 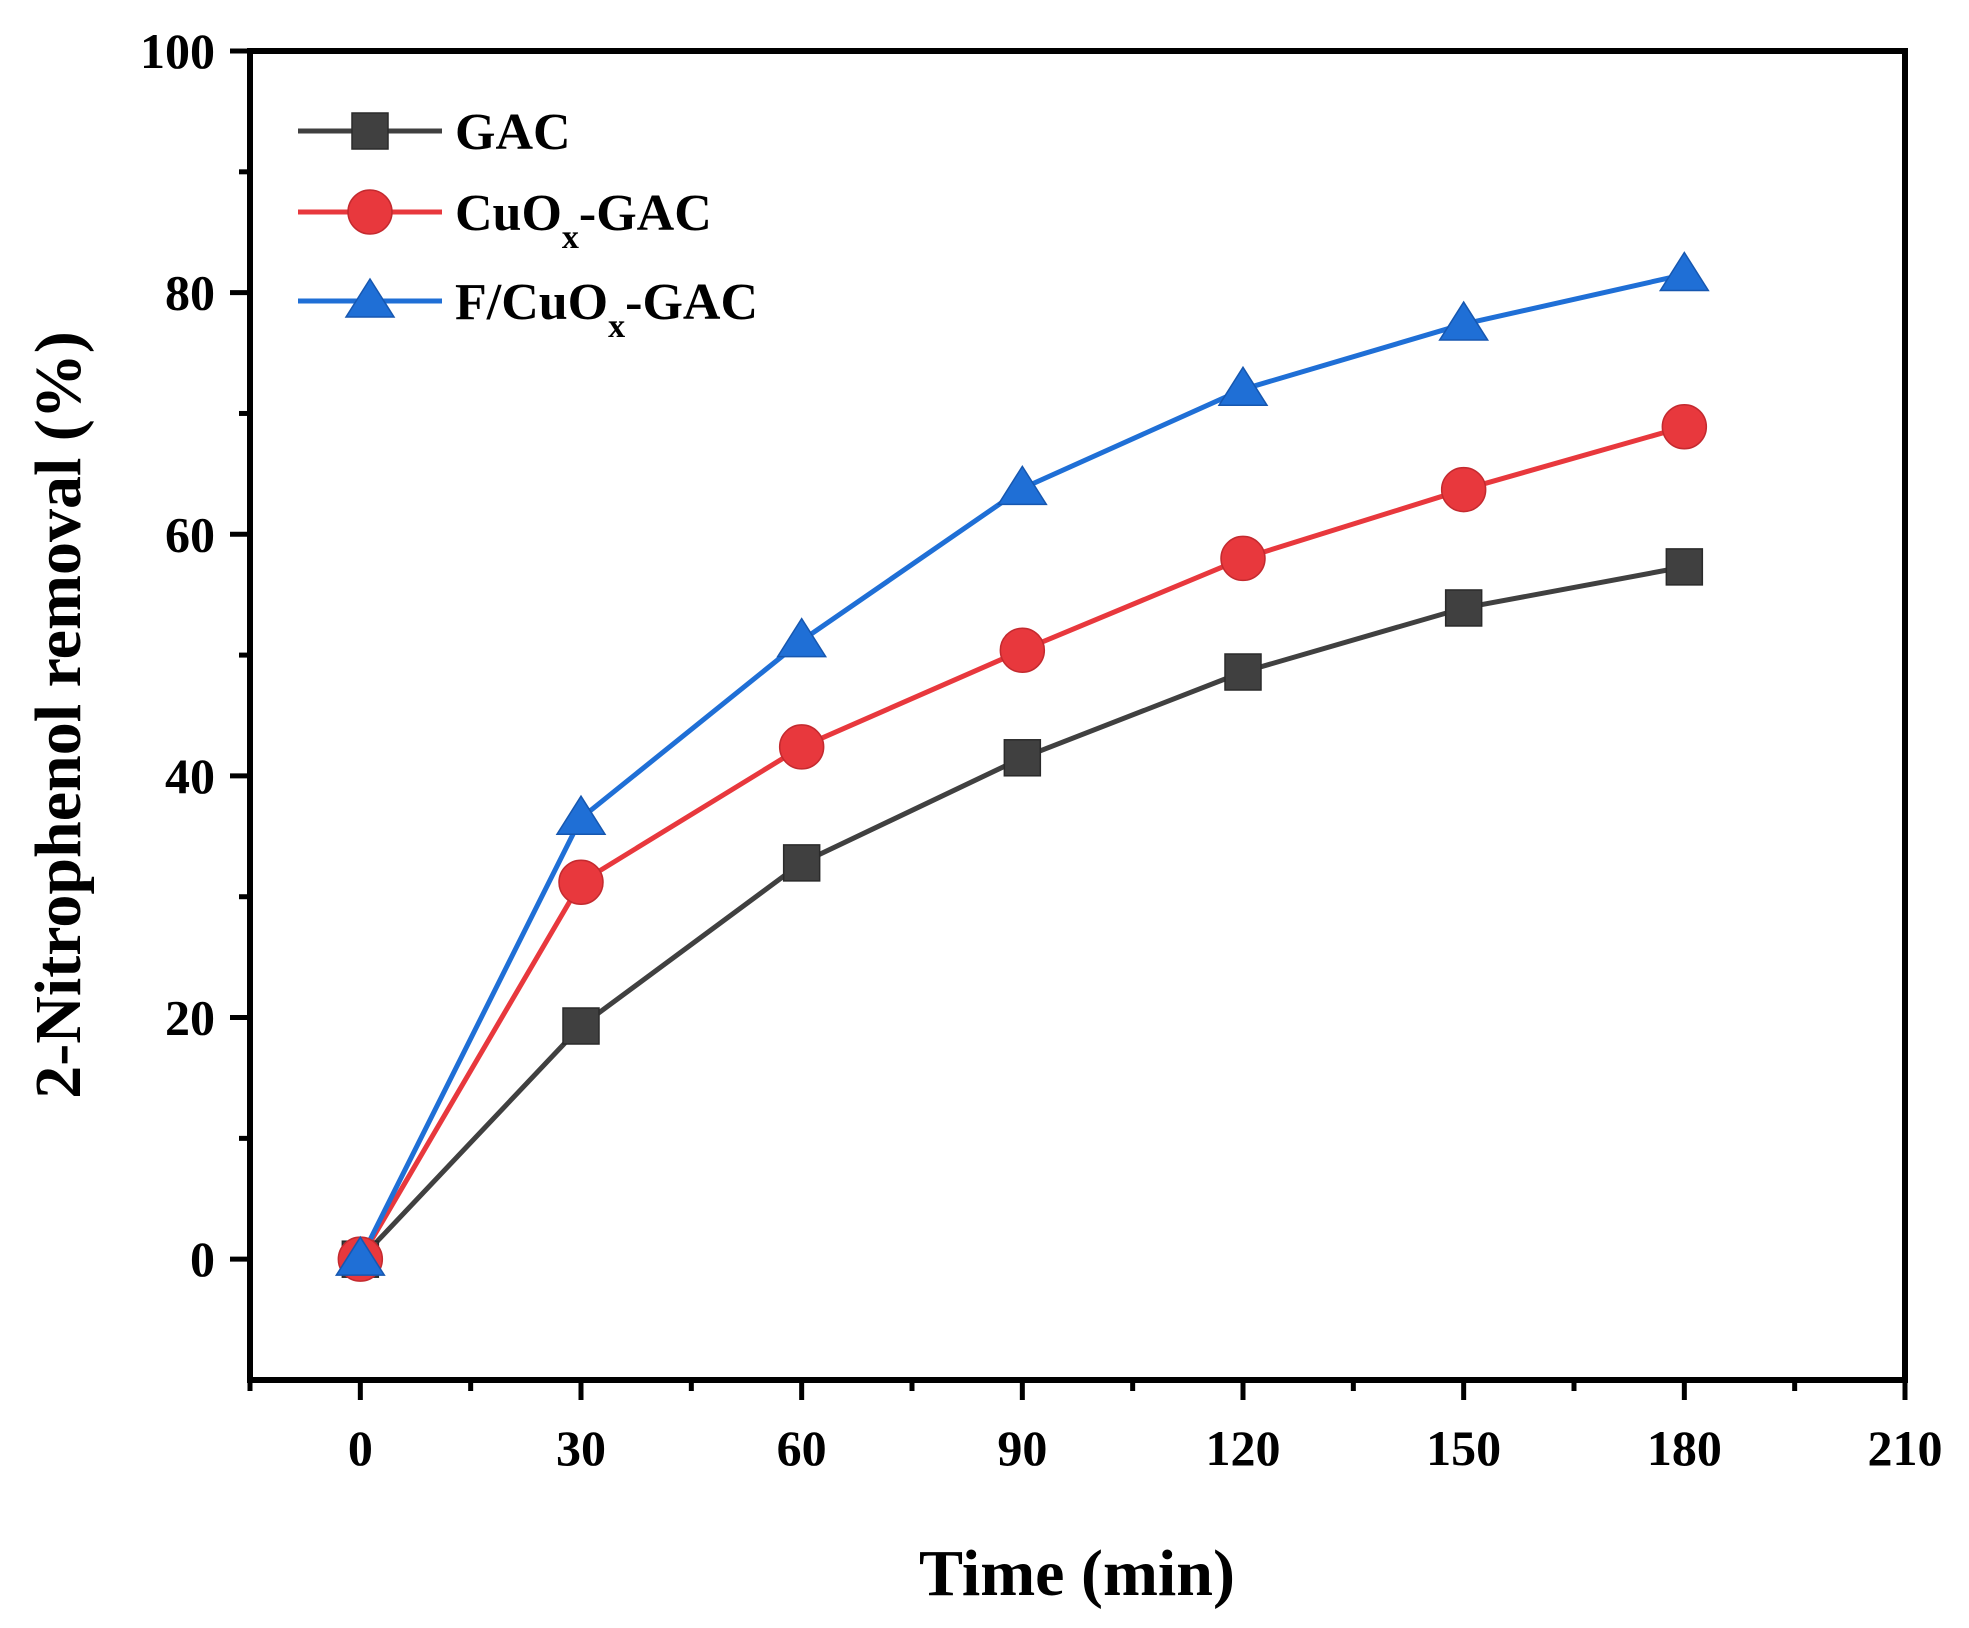 What do you see at coordinates (190, 293) in the screenshot?
I see `y-tick-label: 80` at bounding box center [190, 293].